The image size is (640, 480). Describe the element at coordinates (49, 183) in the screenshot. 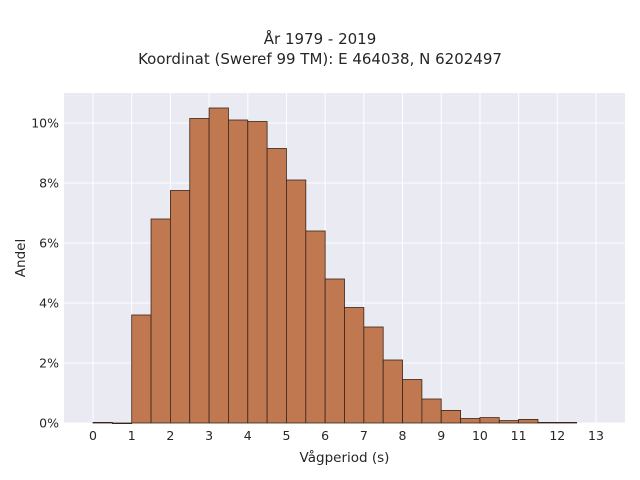

I see `y-tick-label: 8%` at that location.